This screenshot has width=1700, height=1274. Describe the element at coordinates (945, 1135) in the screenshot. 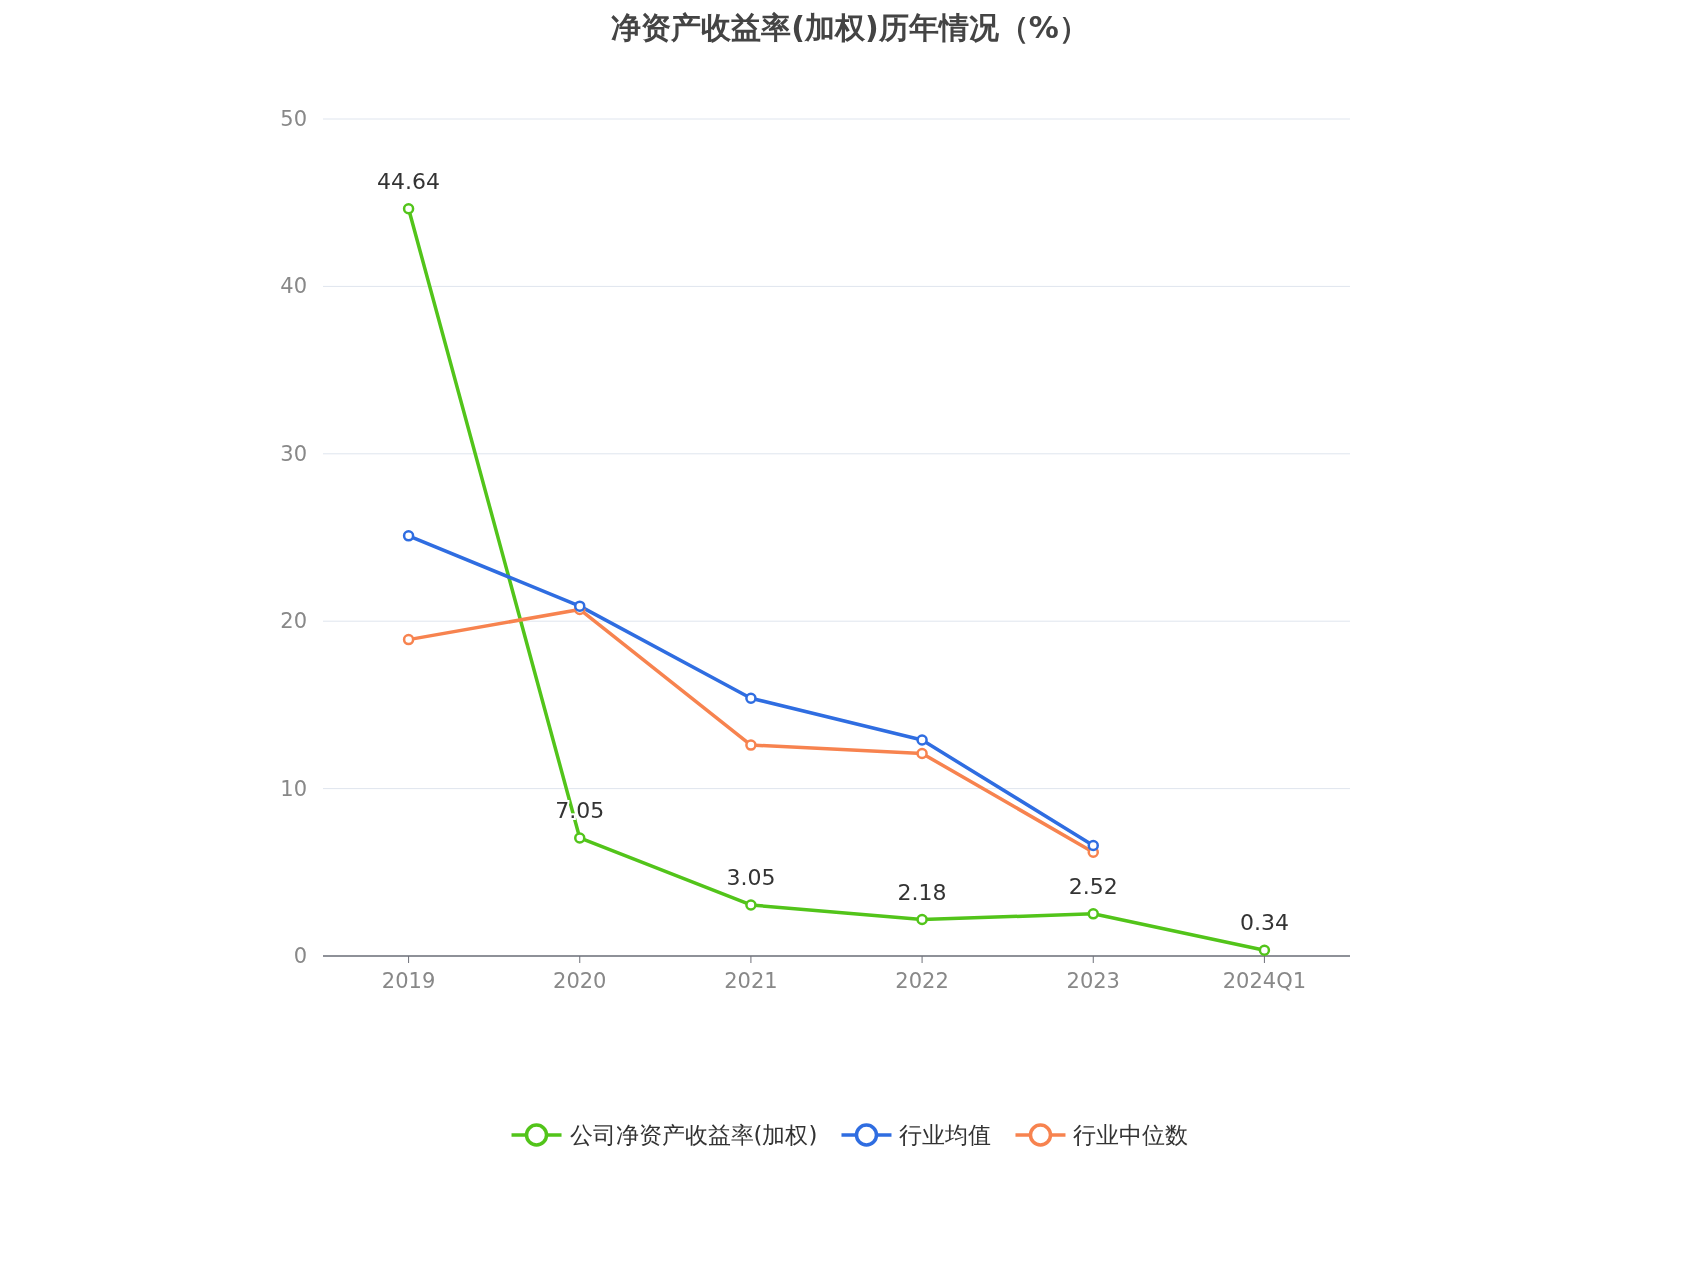

I see `legend-label: 行业均值` at that location.